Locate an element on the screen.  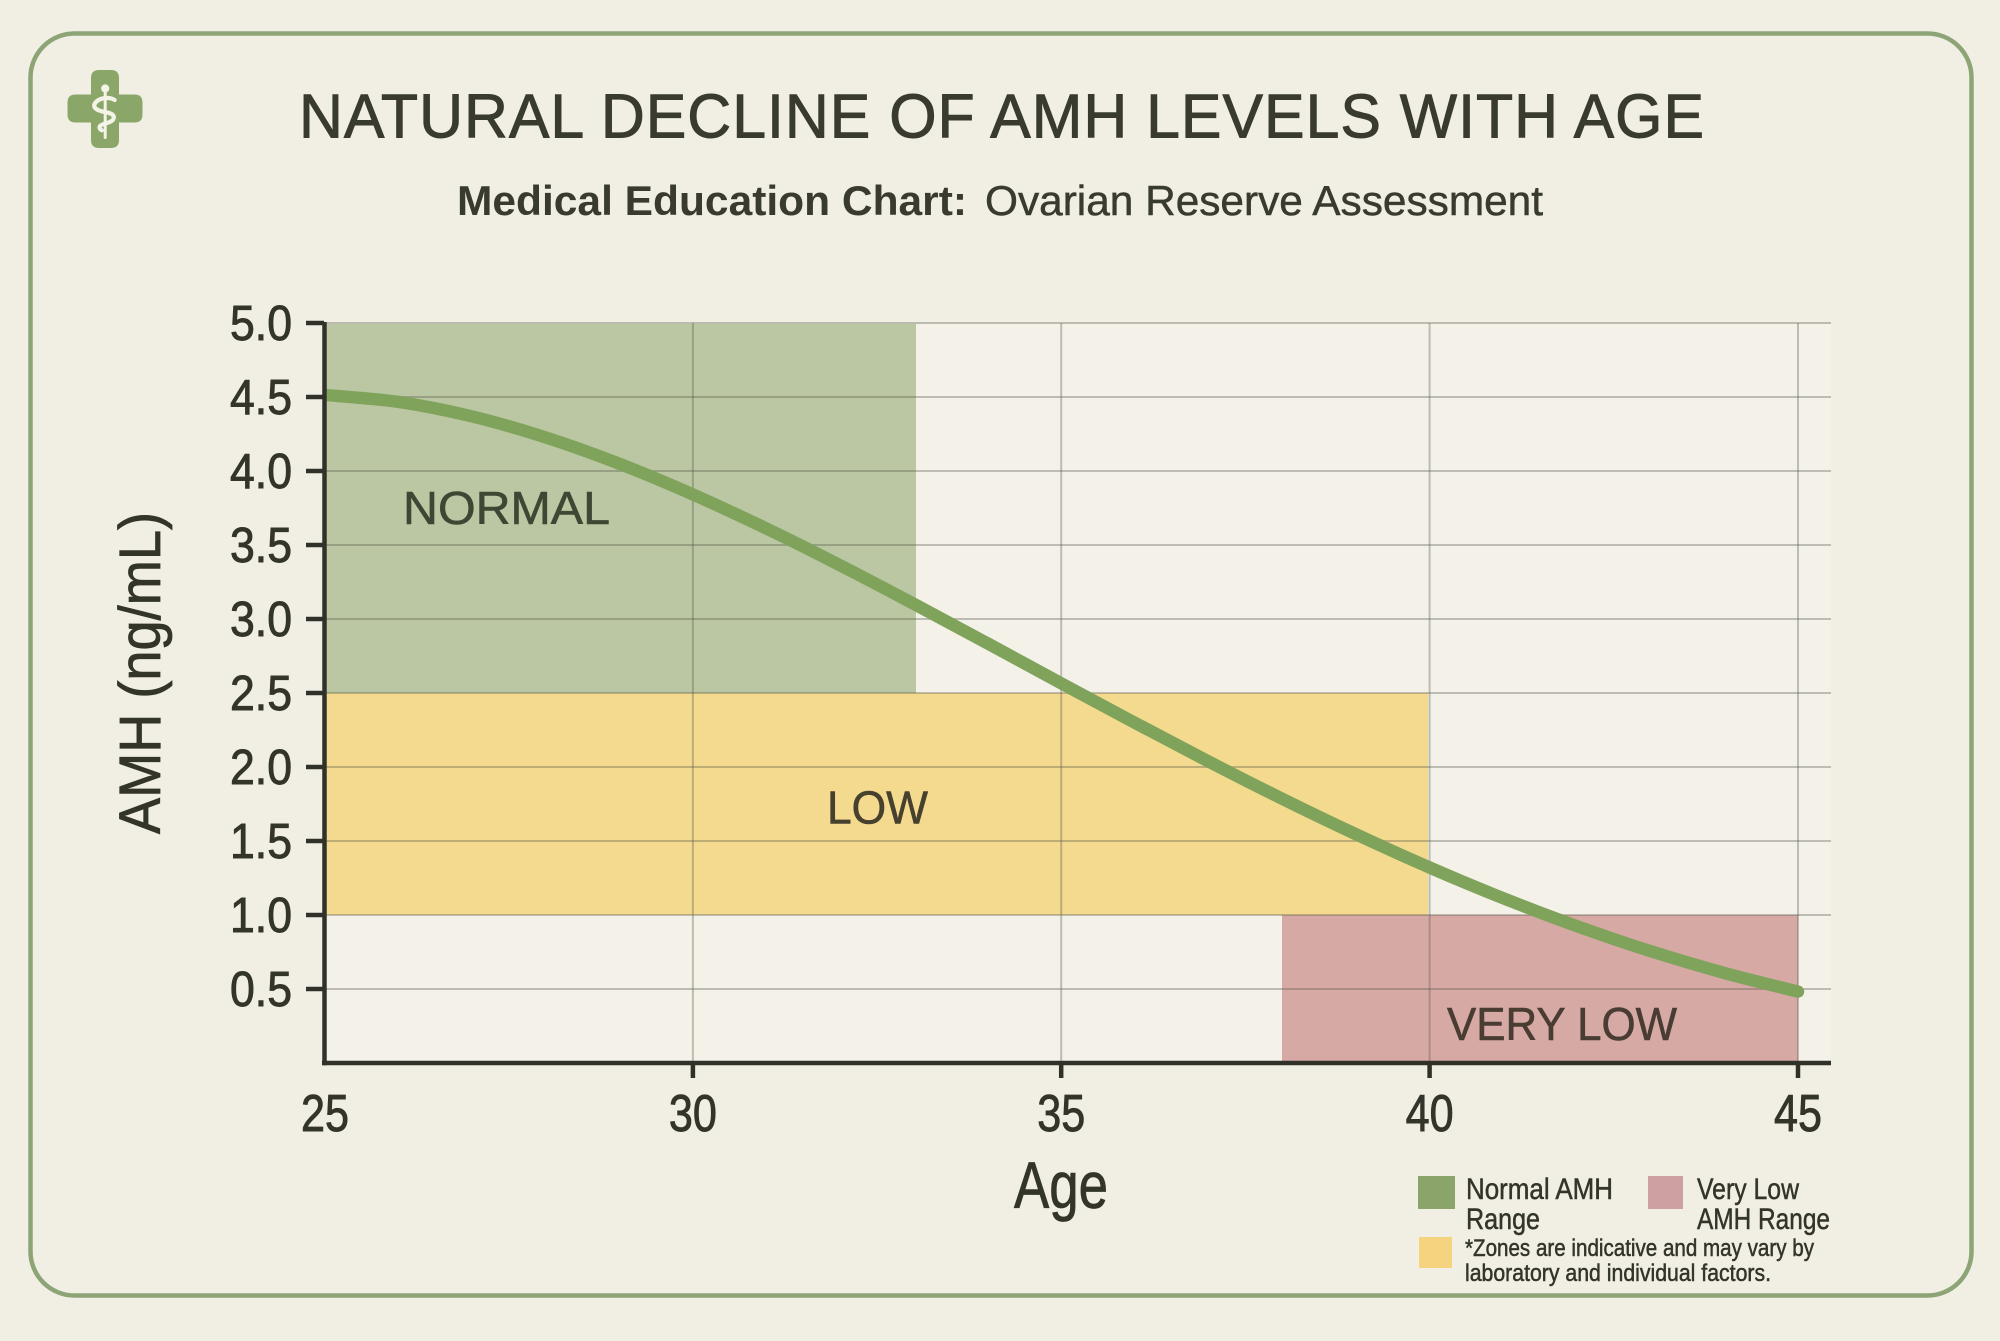
svg-text:laboratory and individual fact: laboratory and individual factors. is located at coordinates (1618, 1273).